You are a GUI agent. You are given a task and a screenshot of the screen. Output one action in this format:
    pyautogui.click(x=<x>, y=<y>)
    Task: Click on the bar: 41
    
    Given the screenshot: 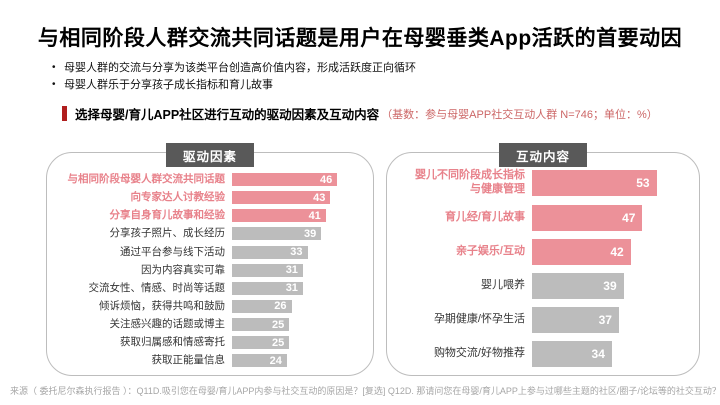 What is the action you would take?
    pyautogui.click(x=279, y=216)
    